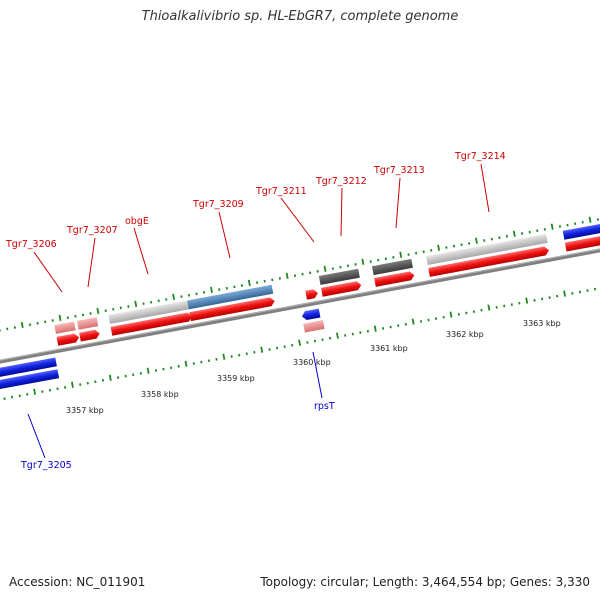 This screenshot has width=600, height=600. I want to click on cds-arrow-rpst, so click(311, 314).